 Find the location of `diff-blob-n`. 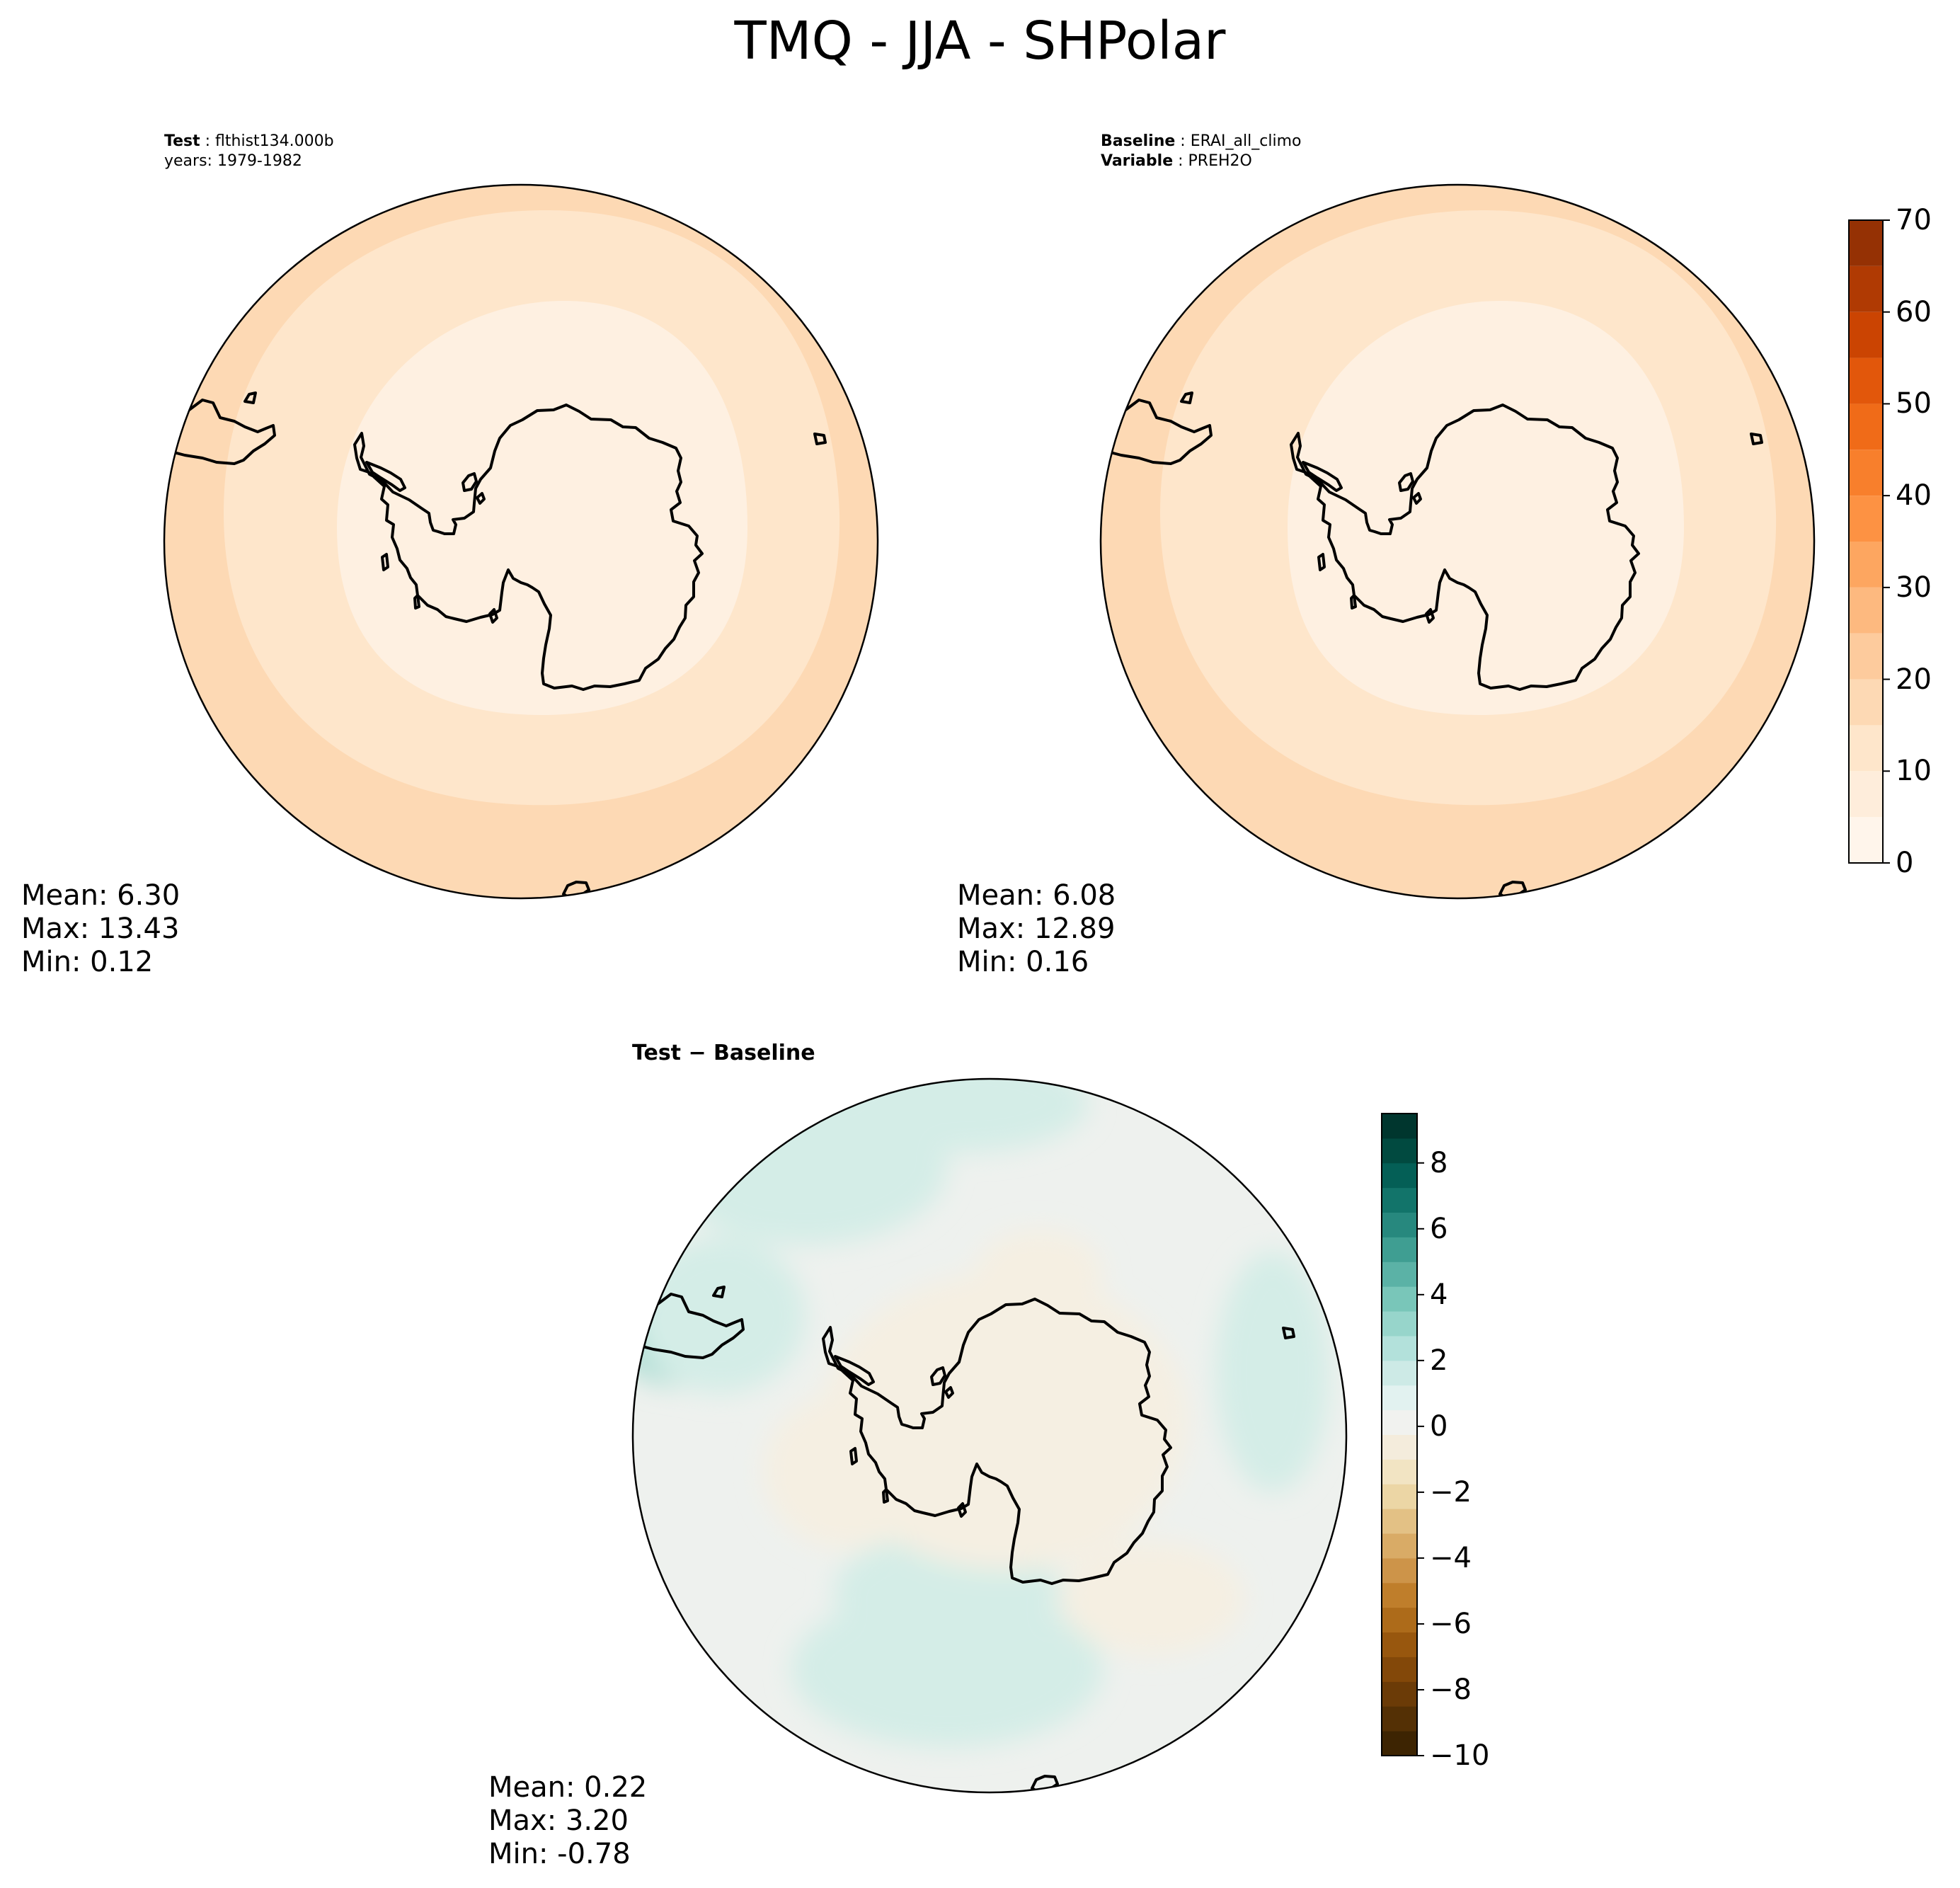

diff-blob-n is located at coordinates (961, 1116).